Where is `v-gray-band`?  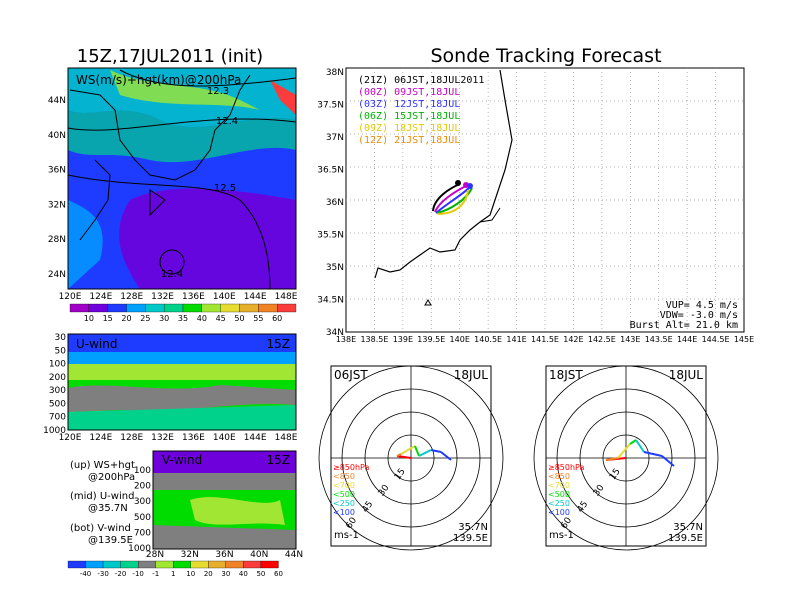 v-gray-band is located at coordinates (224, 481).